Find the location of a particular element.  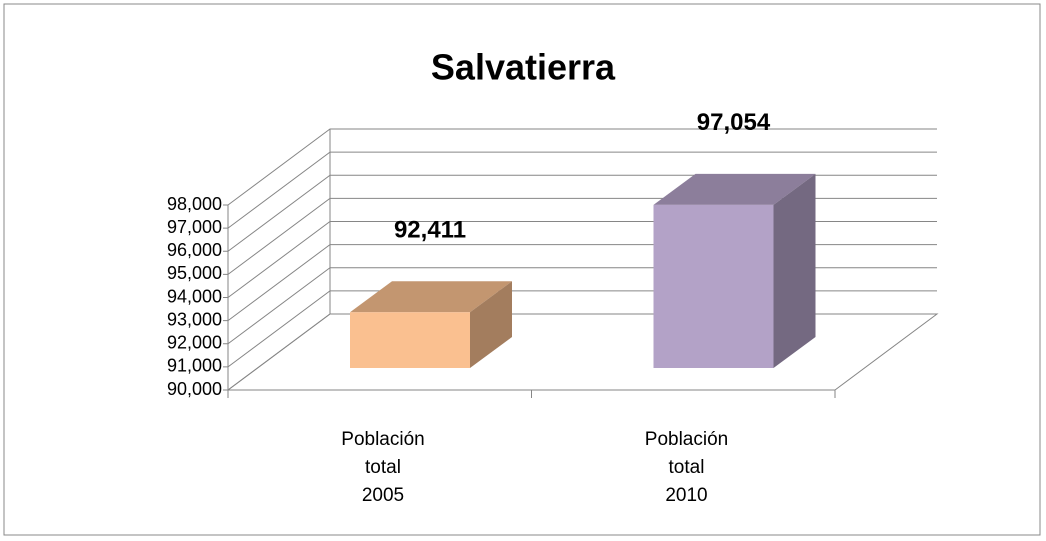

y-tick-label: 95,000 is located at coordinates (194, 273).